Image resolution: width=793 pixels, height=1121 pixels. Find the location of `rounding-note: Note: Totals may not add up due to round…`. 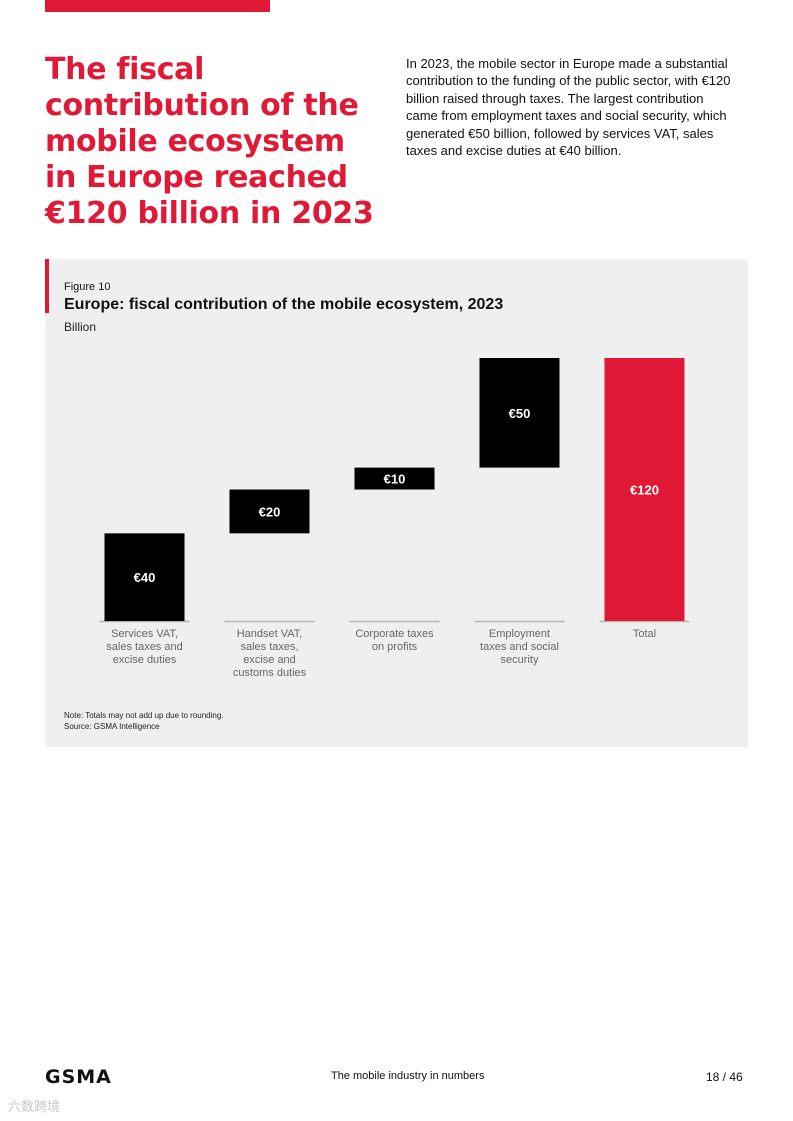

rounding-note: Note: Totals may not add up due to round… is located at coordinates (144, 715).